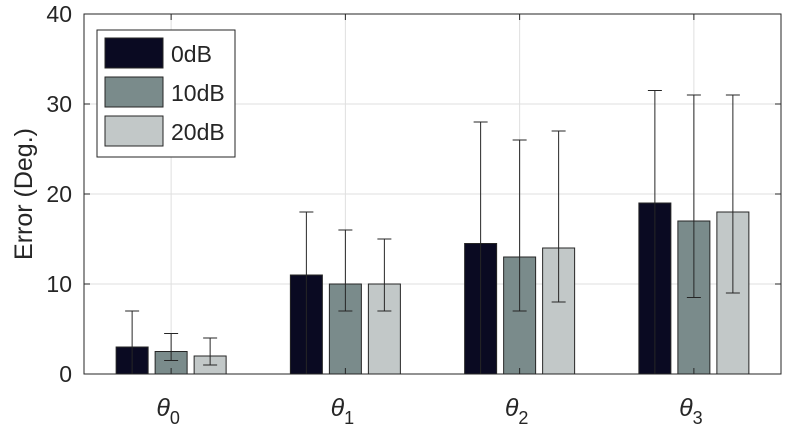 The image size is (789, 434). What do you see at coordinates (517, 411) in the screenshot?
I see `x-tick-label: θ2` at bounding box center [517, 411].